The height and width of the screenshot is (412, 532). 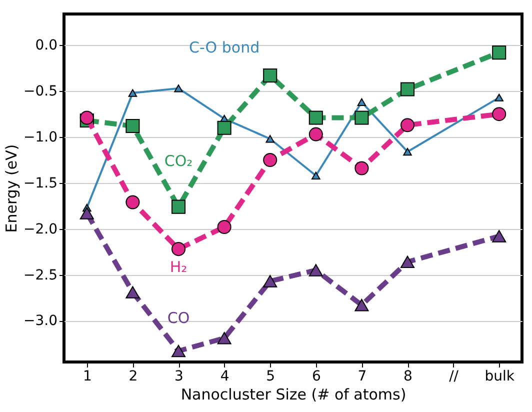 What do you see at coordinates (316, 376) in the screenshot?
I see `x-tick-label: 6` at bounding box center [316, 376].